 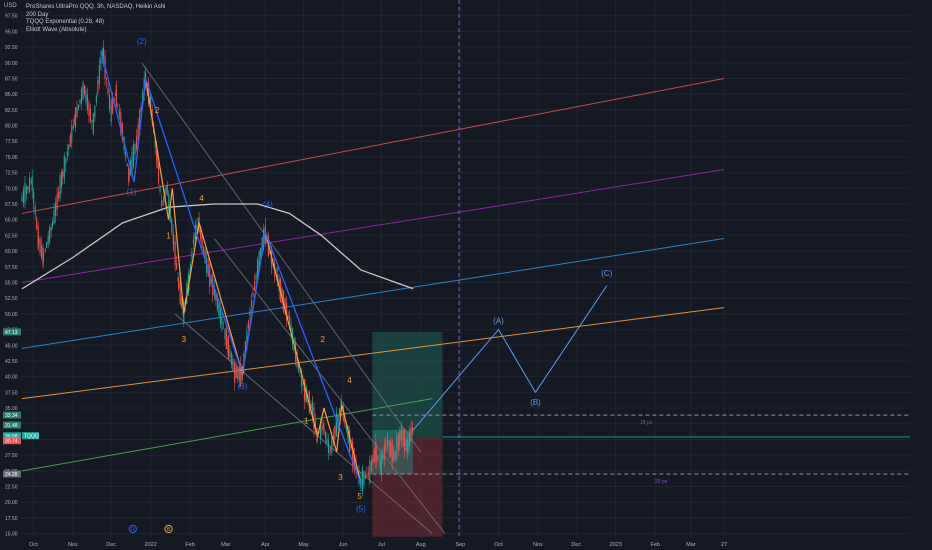 I want to click on wave-label: (C), so click(x=606, y=273).